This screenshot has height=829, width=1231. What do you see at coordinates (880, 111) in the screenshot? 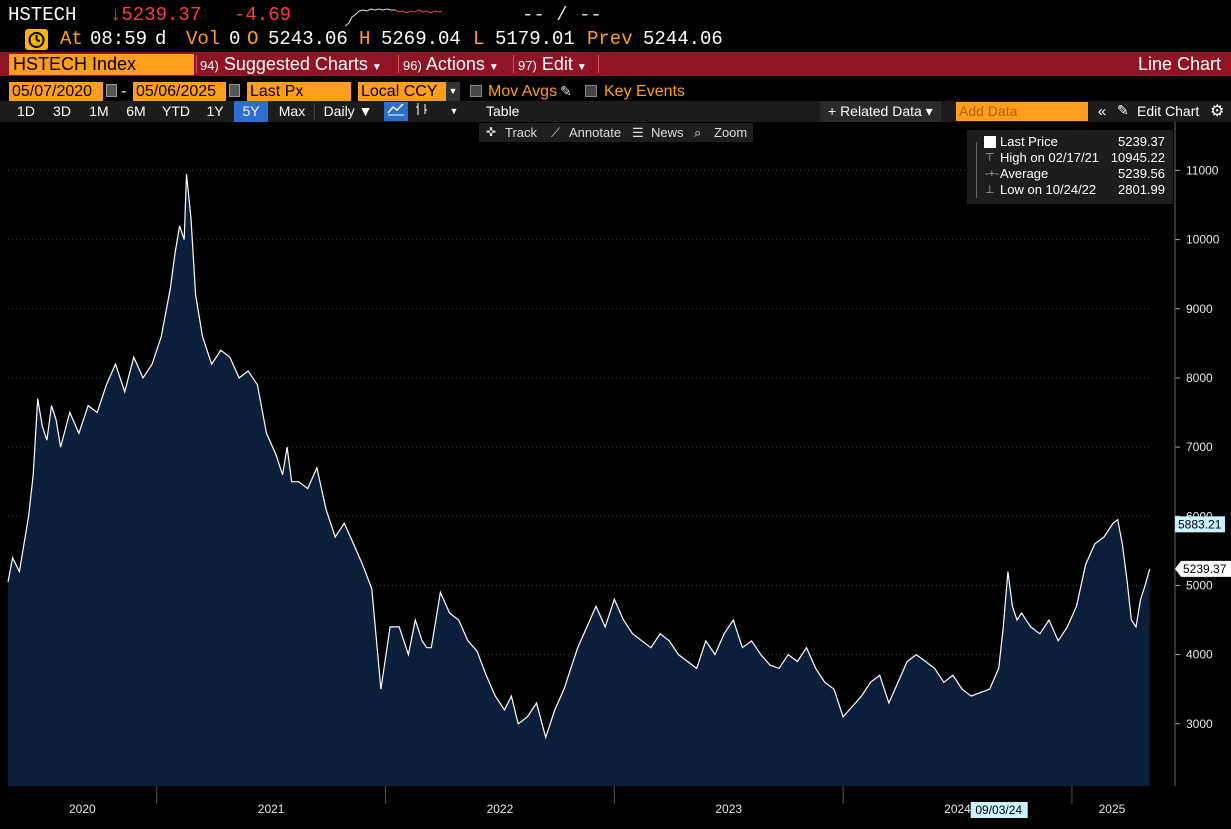
I see `related-data-button: + Related Data ▾` at bounding box center [880, 111].